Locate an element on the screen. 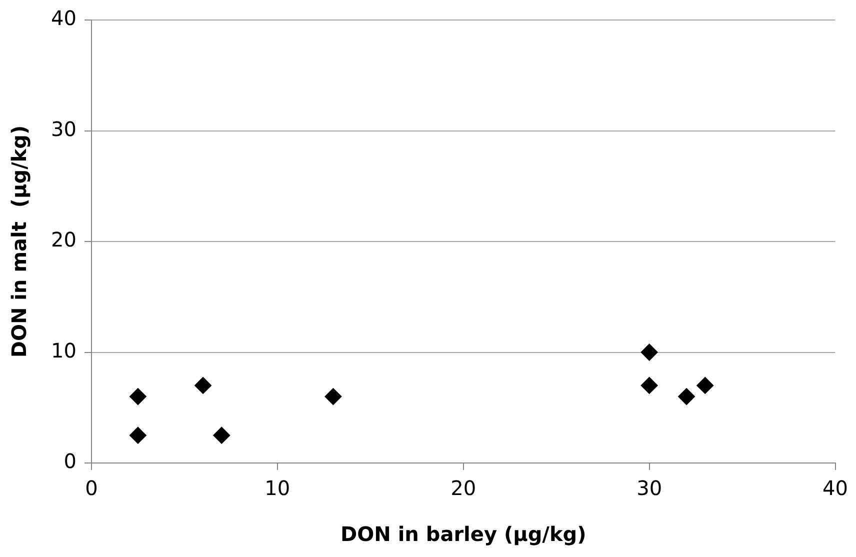 The image size is (856, 557). x-tick-label: 30 is located at coordinates (649, 488).